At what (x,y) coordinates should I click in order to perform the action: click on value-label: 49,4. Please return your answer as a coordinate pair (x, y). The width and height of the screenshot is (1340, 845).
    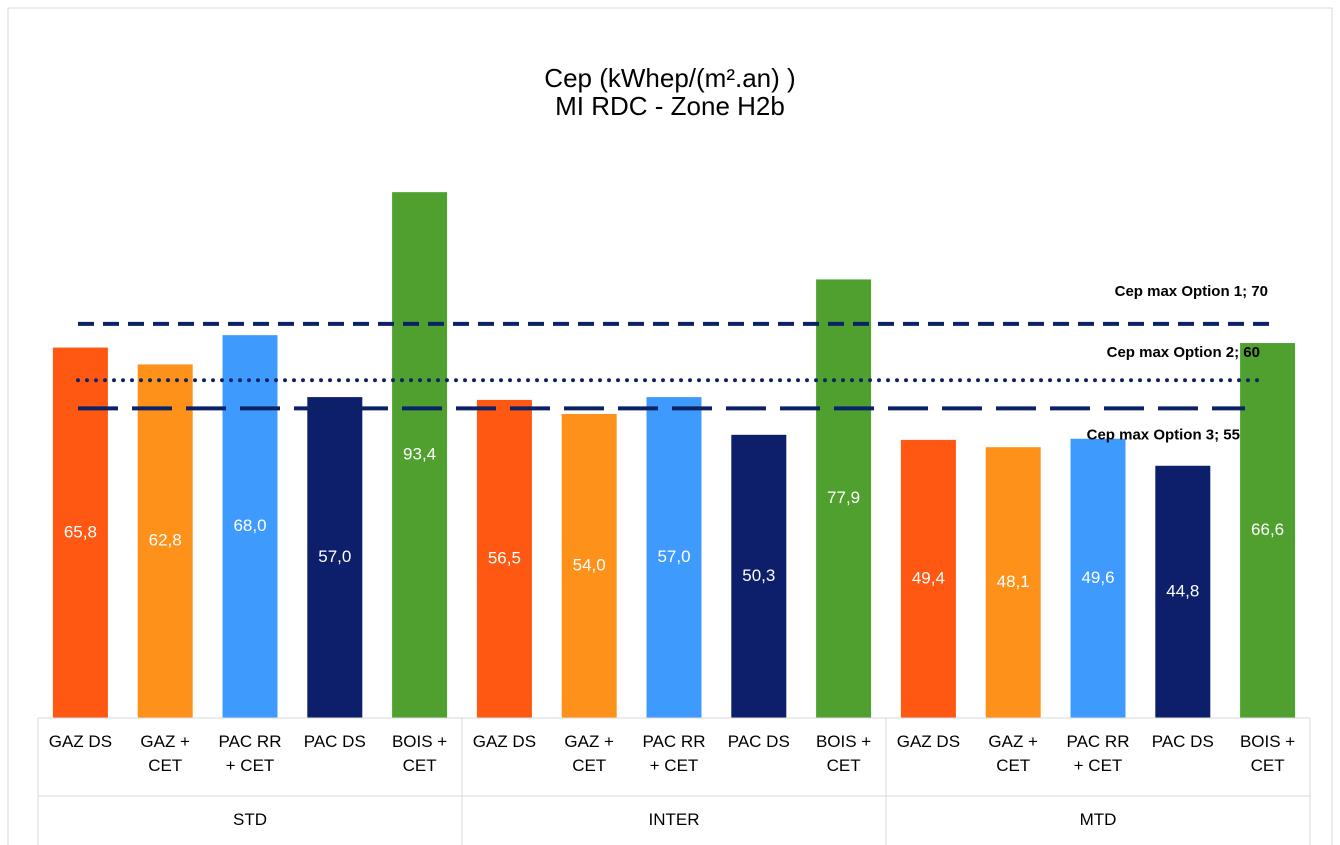
    Looking at the image, I should click on (928, 577).